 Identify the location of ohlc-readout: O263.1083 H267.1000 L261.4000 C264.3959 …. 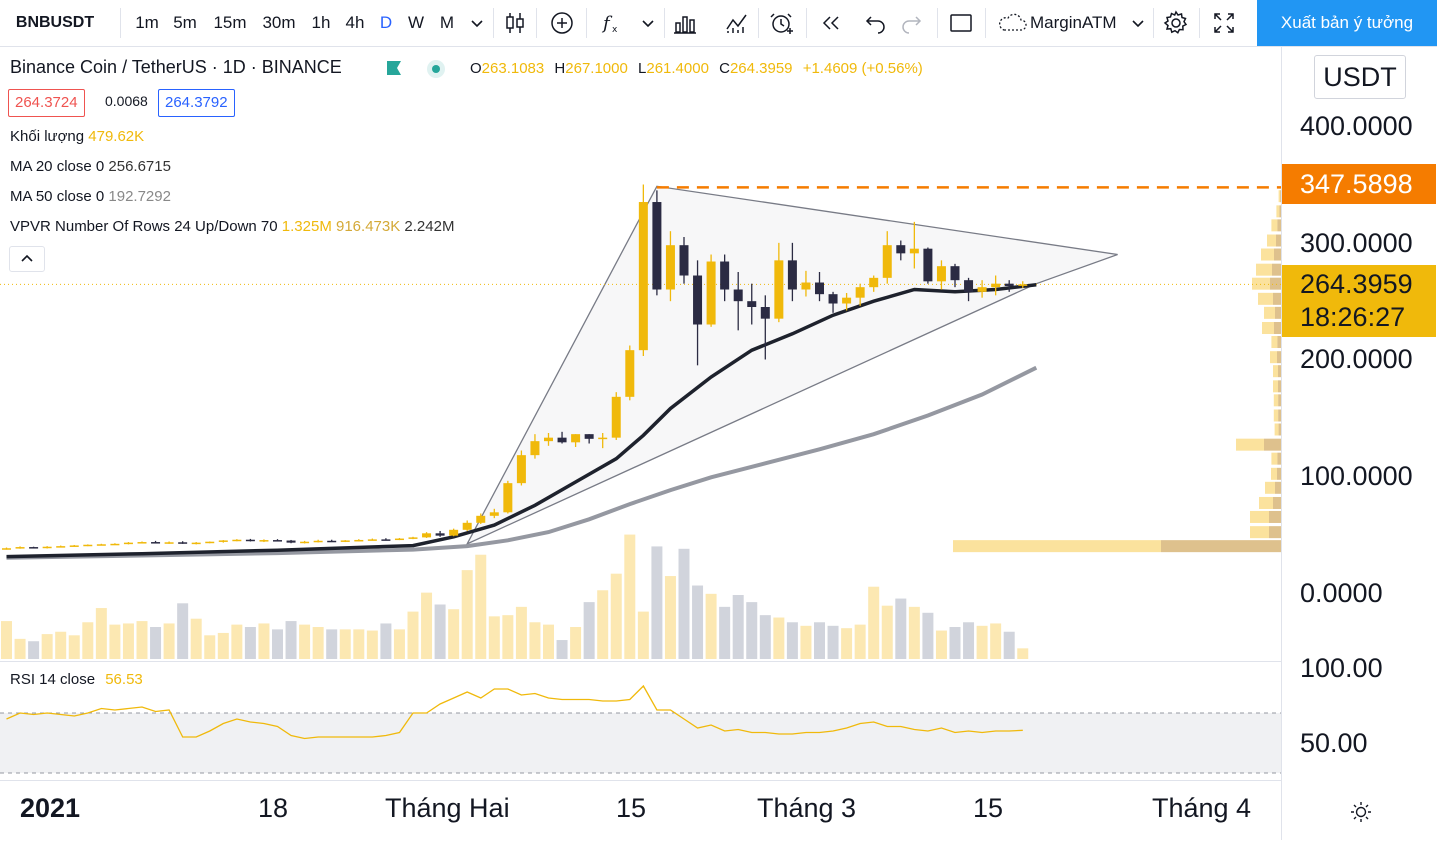
(696, 68).